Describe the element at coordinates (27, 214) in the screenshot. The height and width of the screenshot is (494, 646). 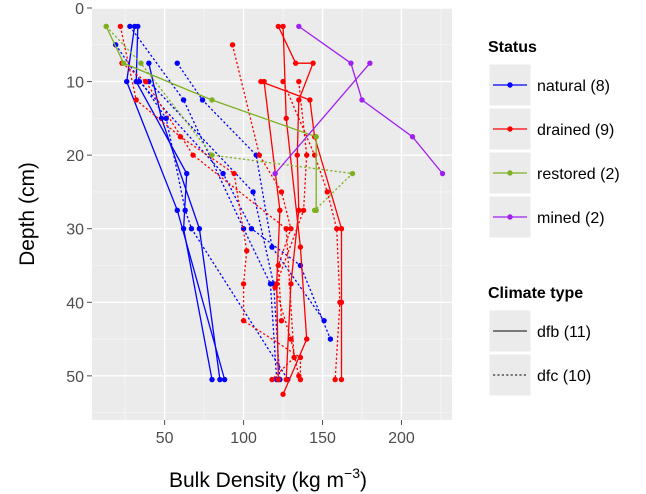
I see `y-axis-title: Depth (cm)` at that location.